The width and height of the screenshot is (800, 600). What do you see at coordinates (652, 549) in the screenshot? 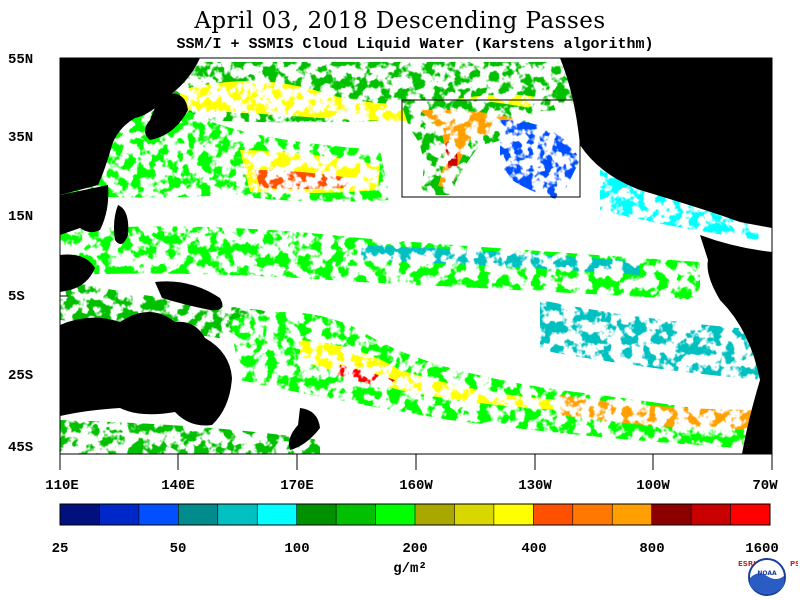
I see `colorbar-label-800: 800` at bounding box center [652, 549].